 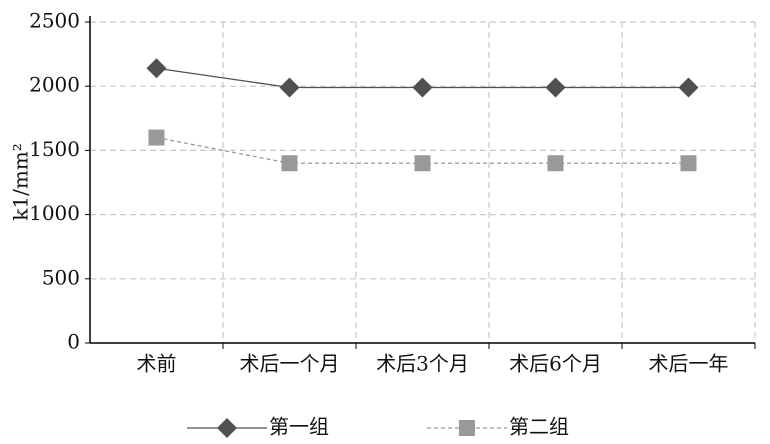 What do you see at coordinates (157, 364) in the screenshot?
I see `x-tick-label: 术前` at bounding box center [157, 364].